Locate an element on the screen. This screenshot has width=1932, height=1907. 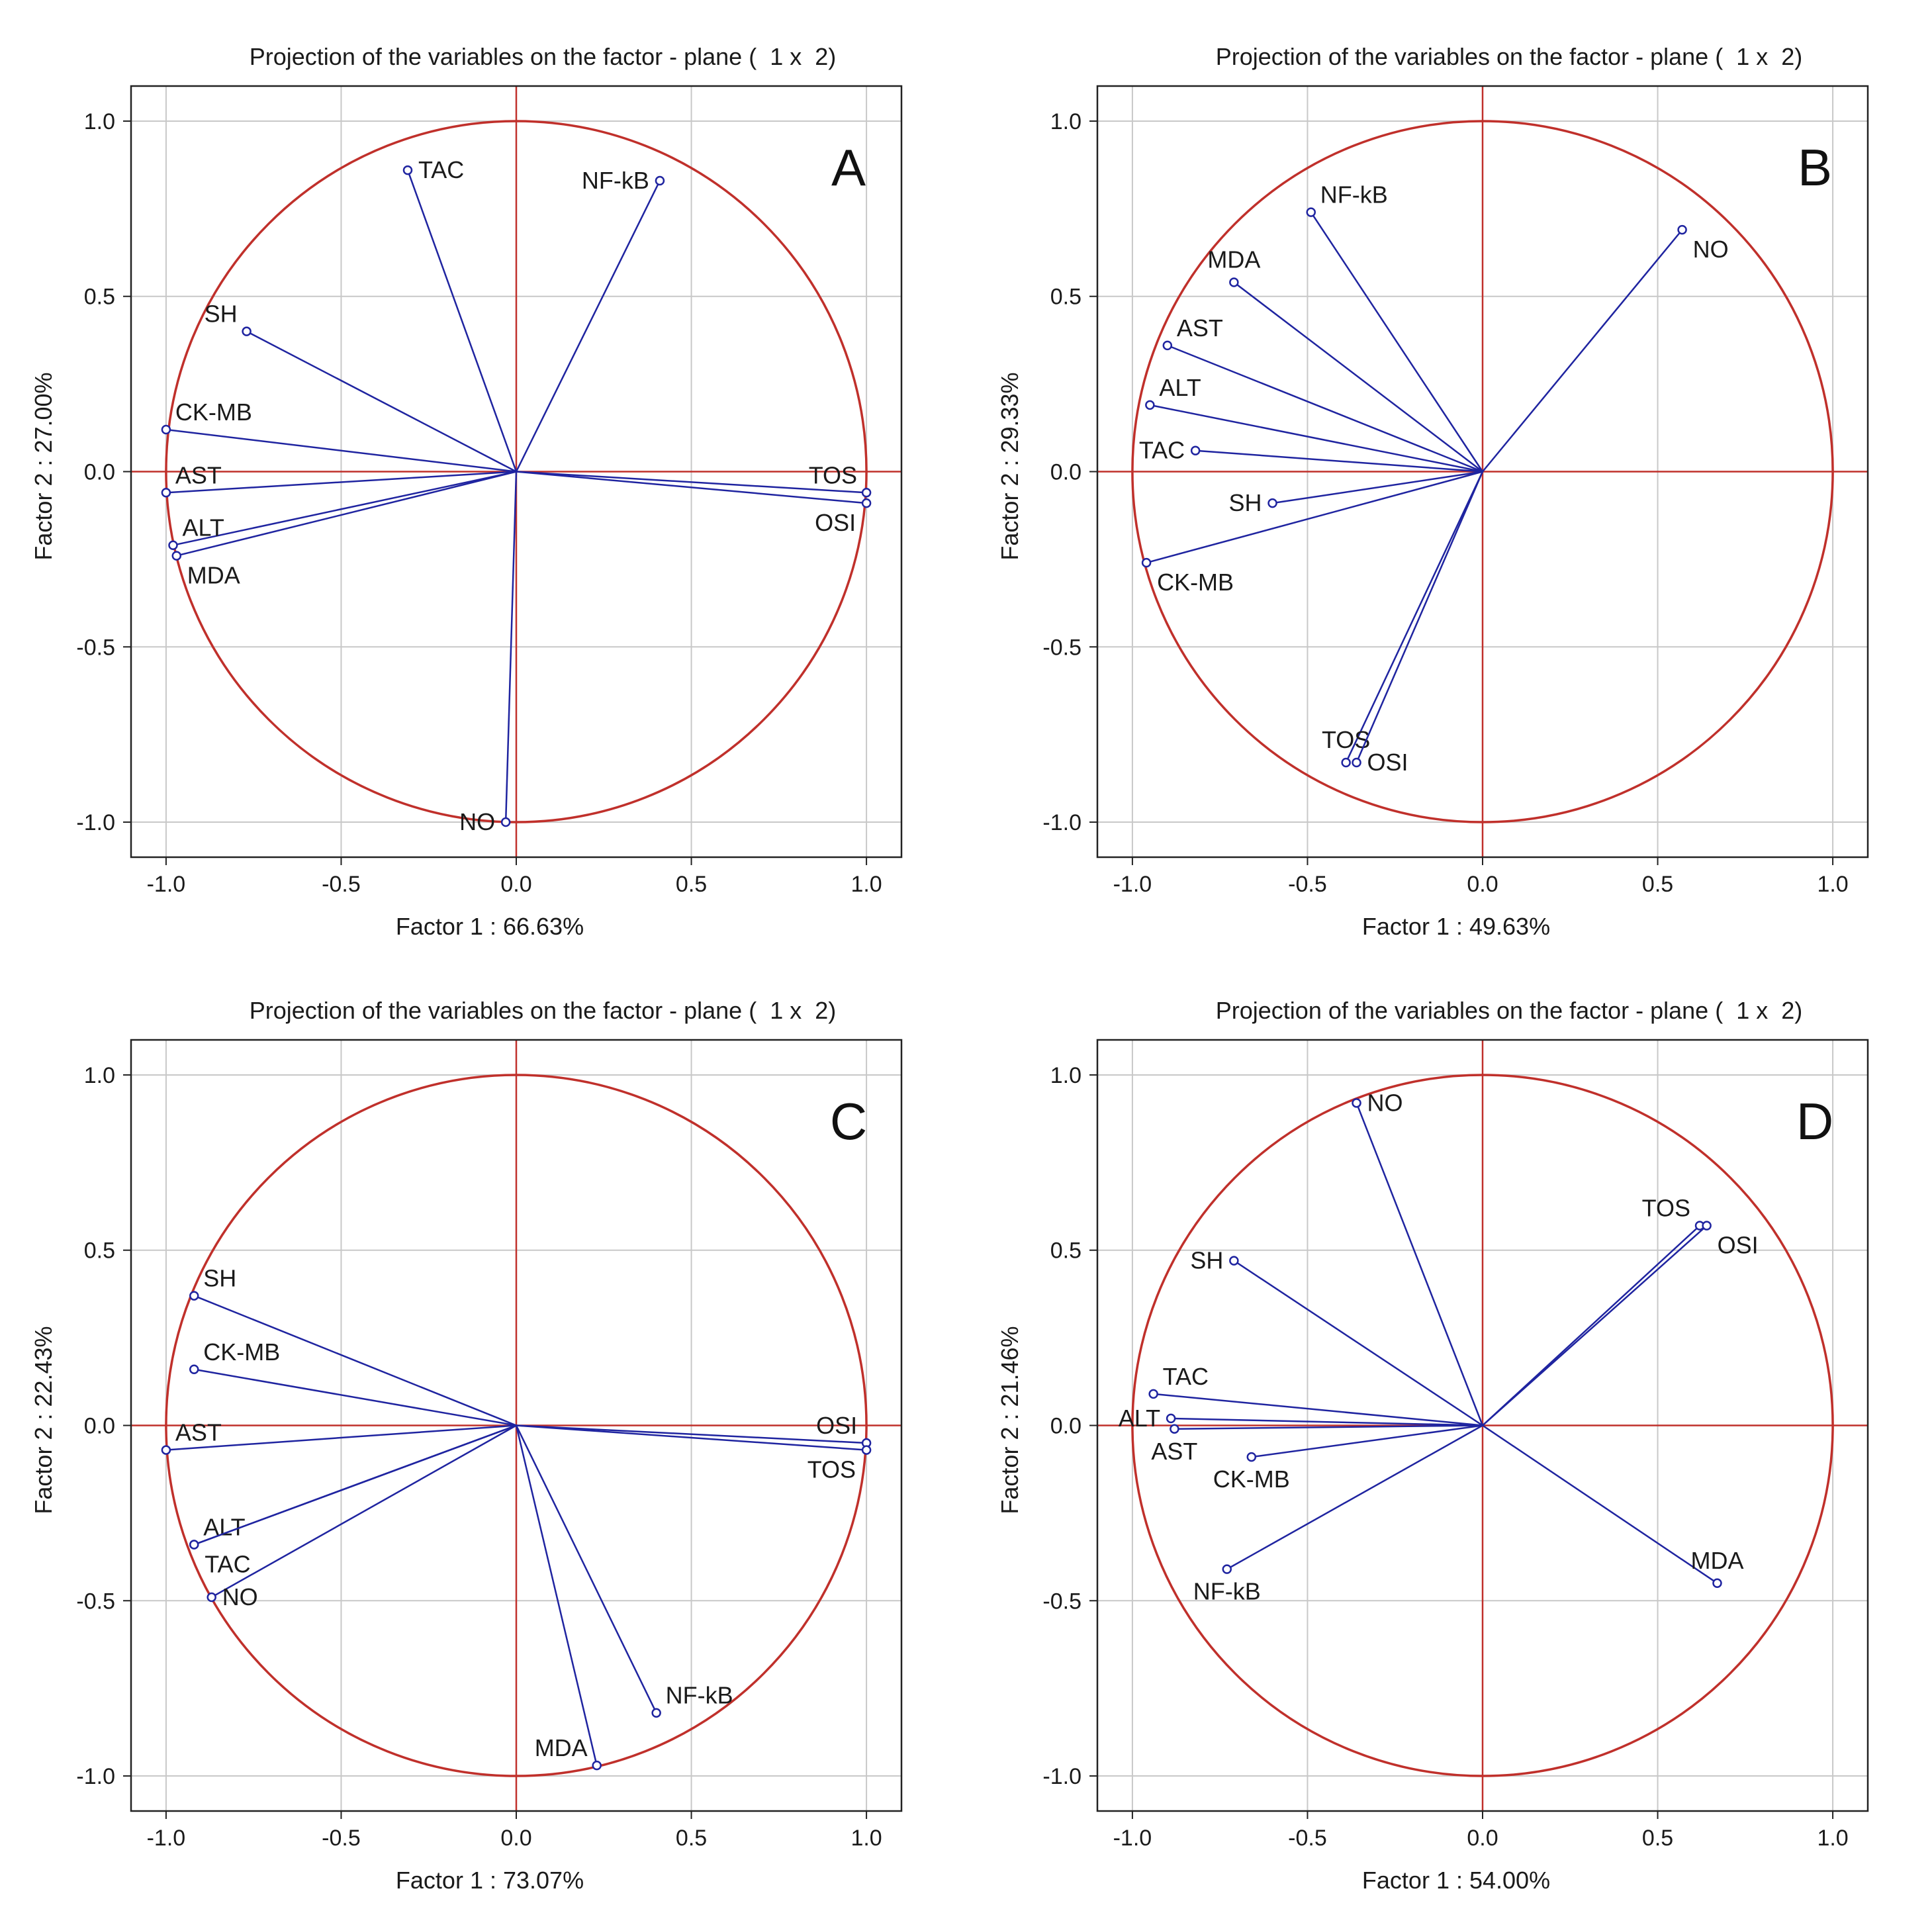
vector-point-ck-mb is located at coordinates (1251, 1457).